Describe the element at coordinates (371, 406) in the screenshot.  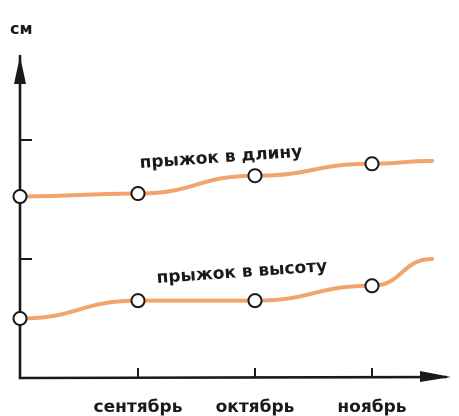
I see `x-tick-label-3: ноябрь` at that location.